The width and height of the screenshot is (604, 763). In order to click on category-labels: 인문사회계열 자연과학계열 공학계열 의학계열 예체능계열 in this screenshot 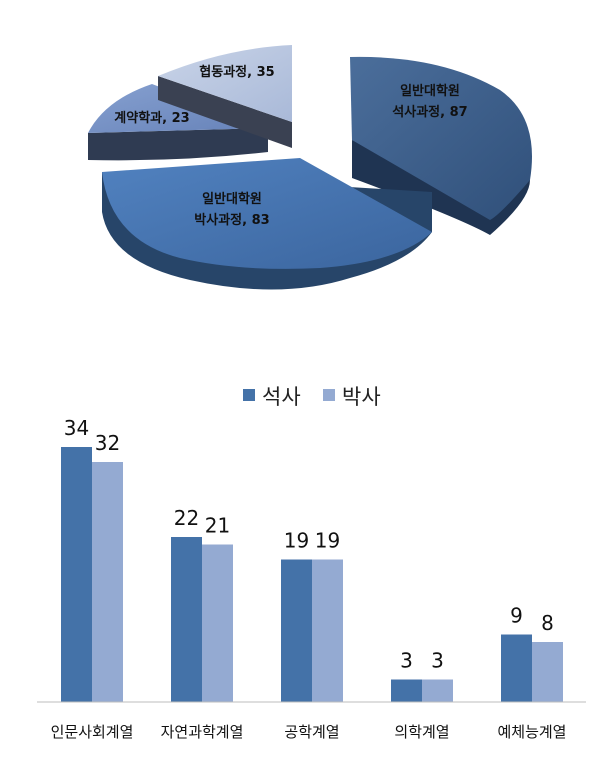, I will do `click(309, 732)`.